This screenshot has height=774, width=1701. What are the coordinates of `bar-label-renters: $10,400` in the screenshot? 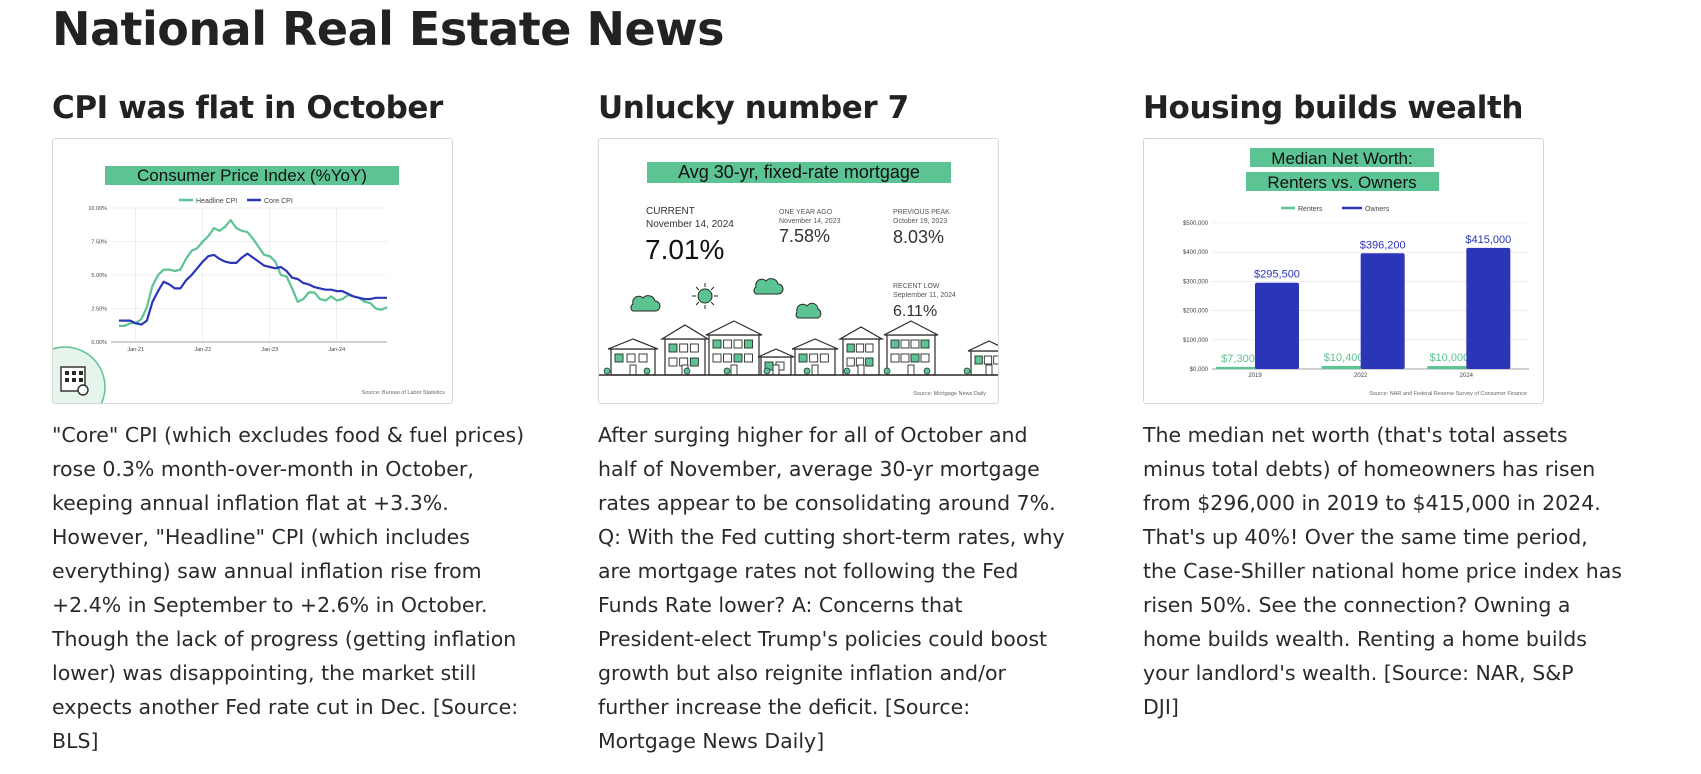 It's located at (1344, 358).